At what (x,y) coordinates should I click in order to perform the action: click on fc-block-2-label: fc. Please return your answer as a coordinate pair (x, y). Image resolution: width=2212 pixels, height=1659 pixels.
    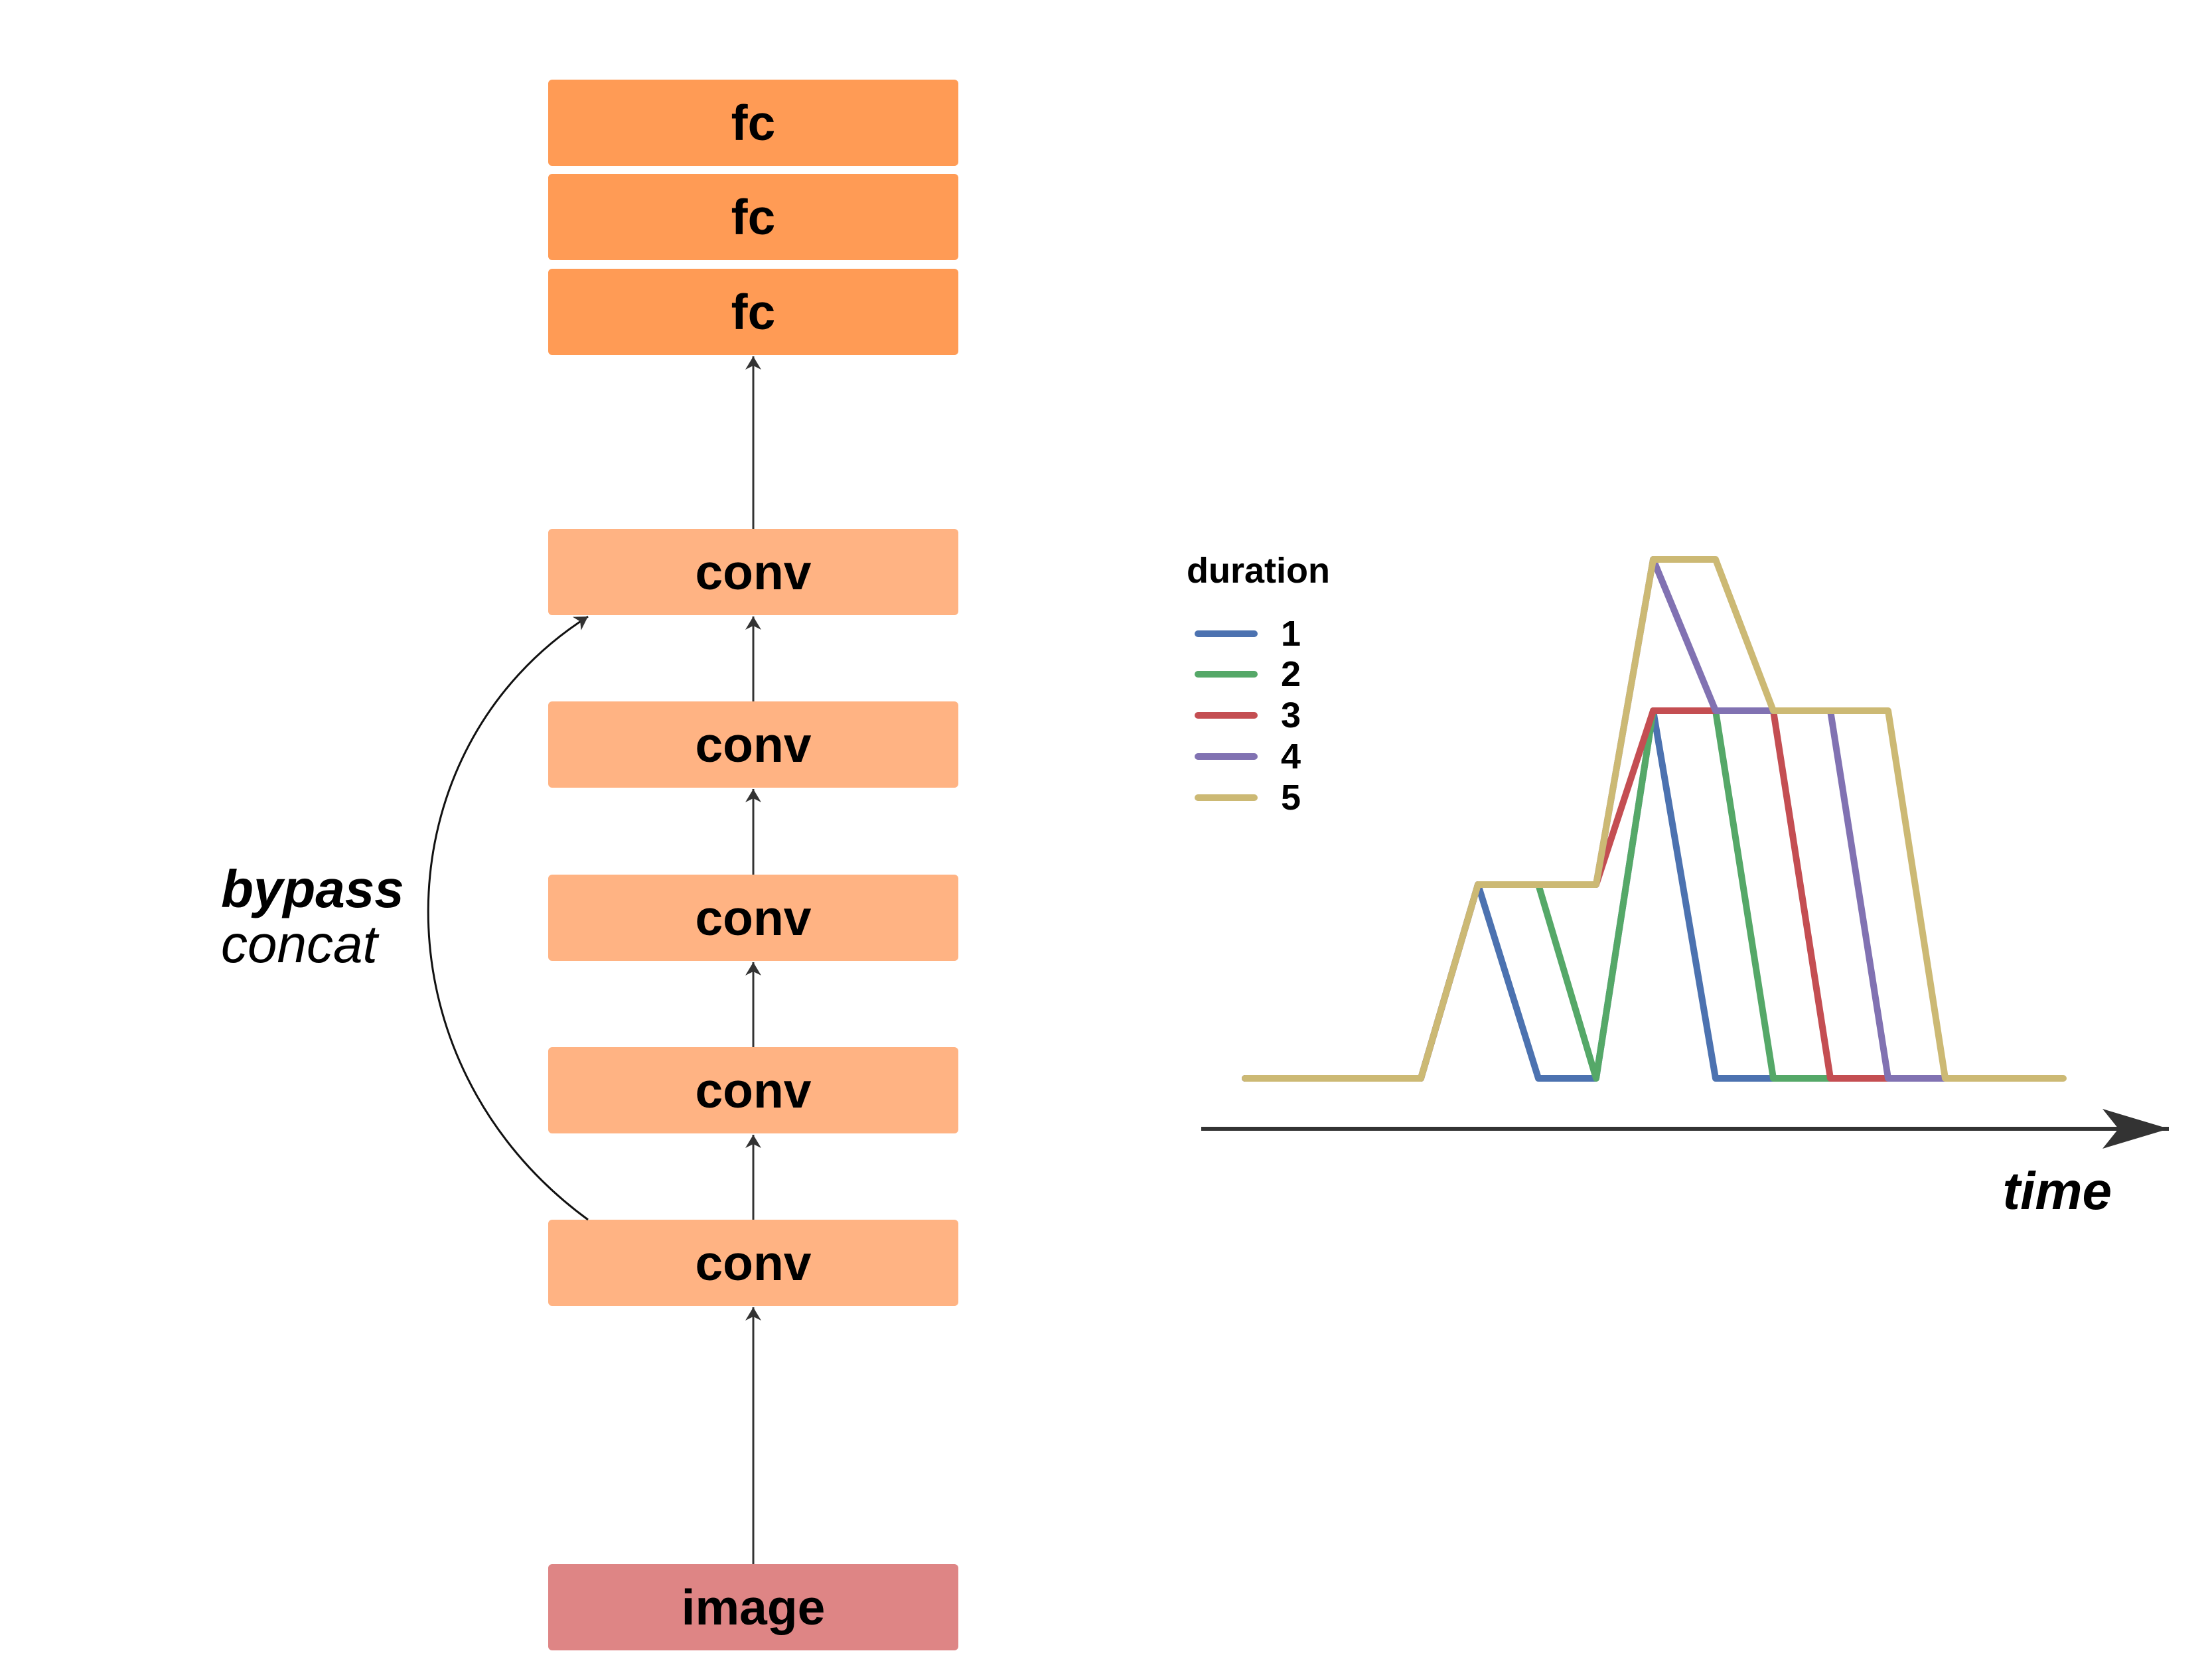
    Looking at the image, I should click on (753, 217).